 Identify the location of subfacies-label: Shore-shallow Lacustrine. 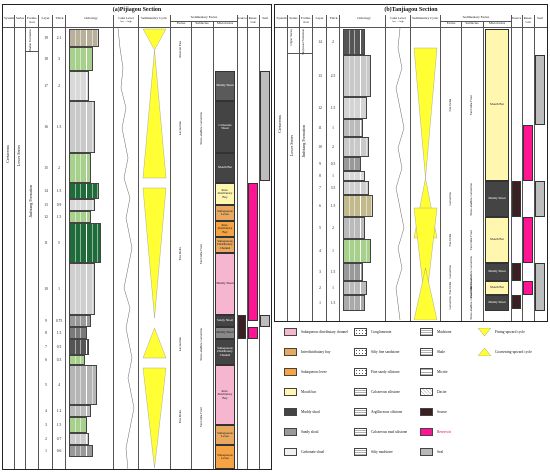
(472, 199).